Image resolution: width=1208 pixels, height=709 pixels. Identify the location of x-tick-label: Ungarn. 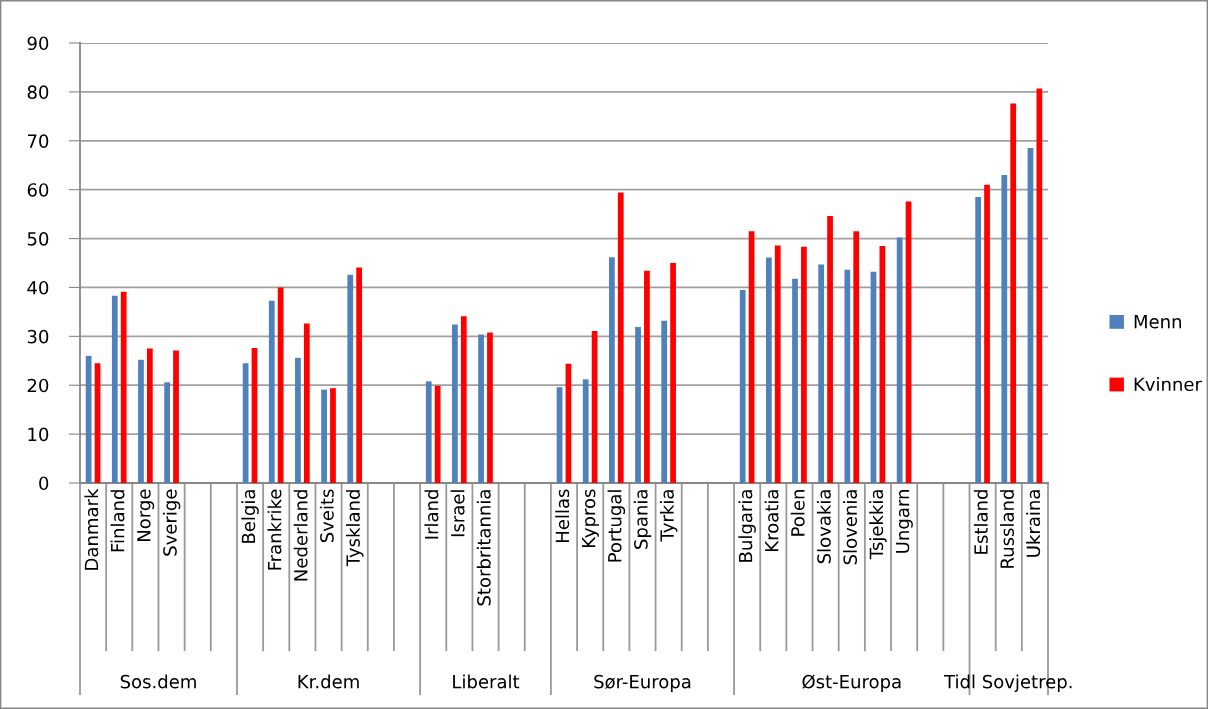
(904, 521).